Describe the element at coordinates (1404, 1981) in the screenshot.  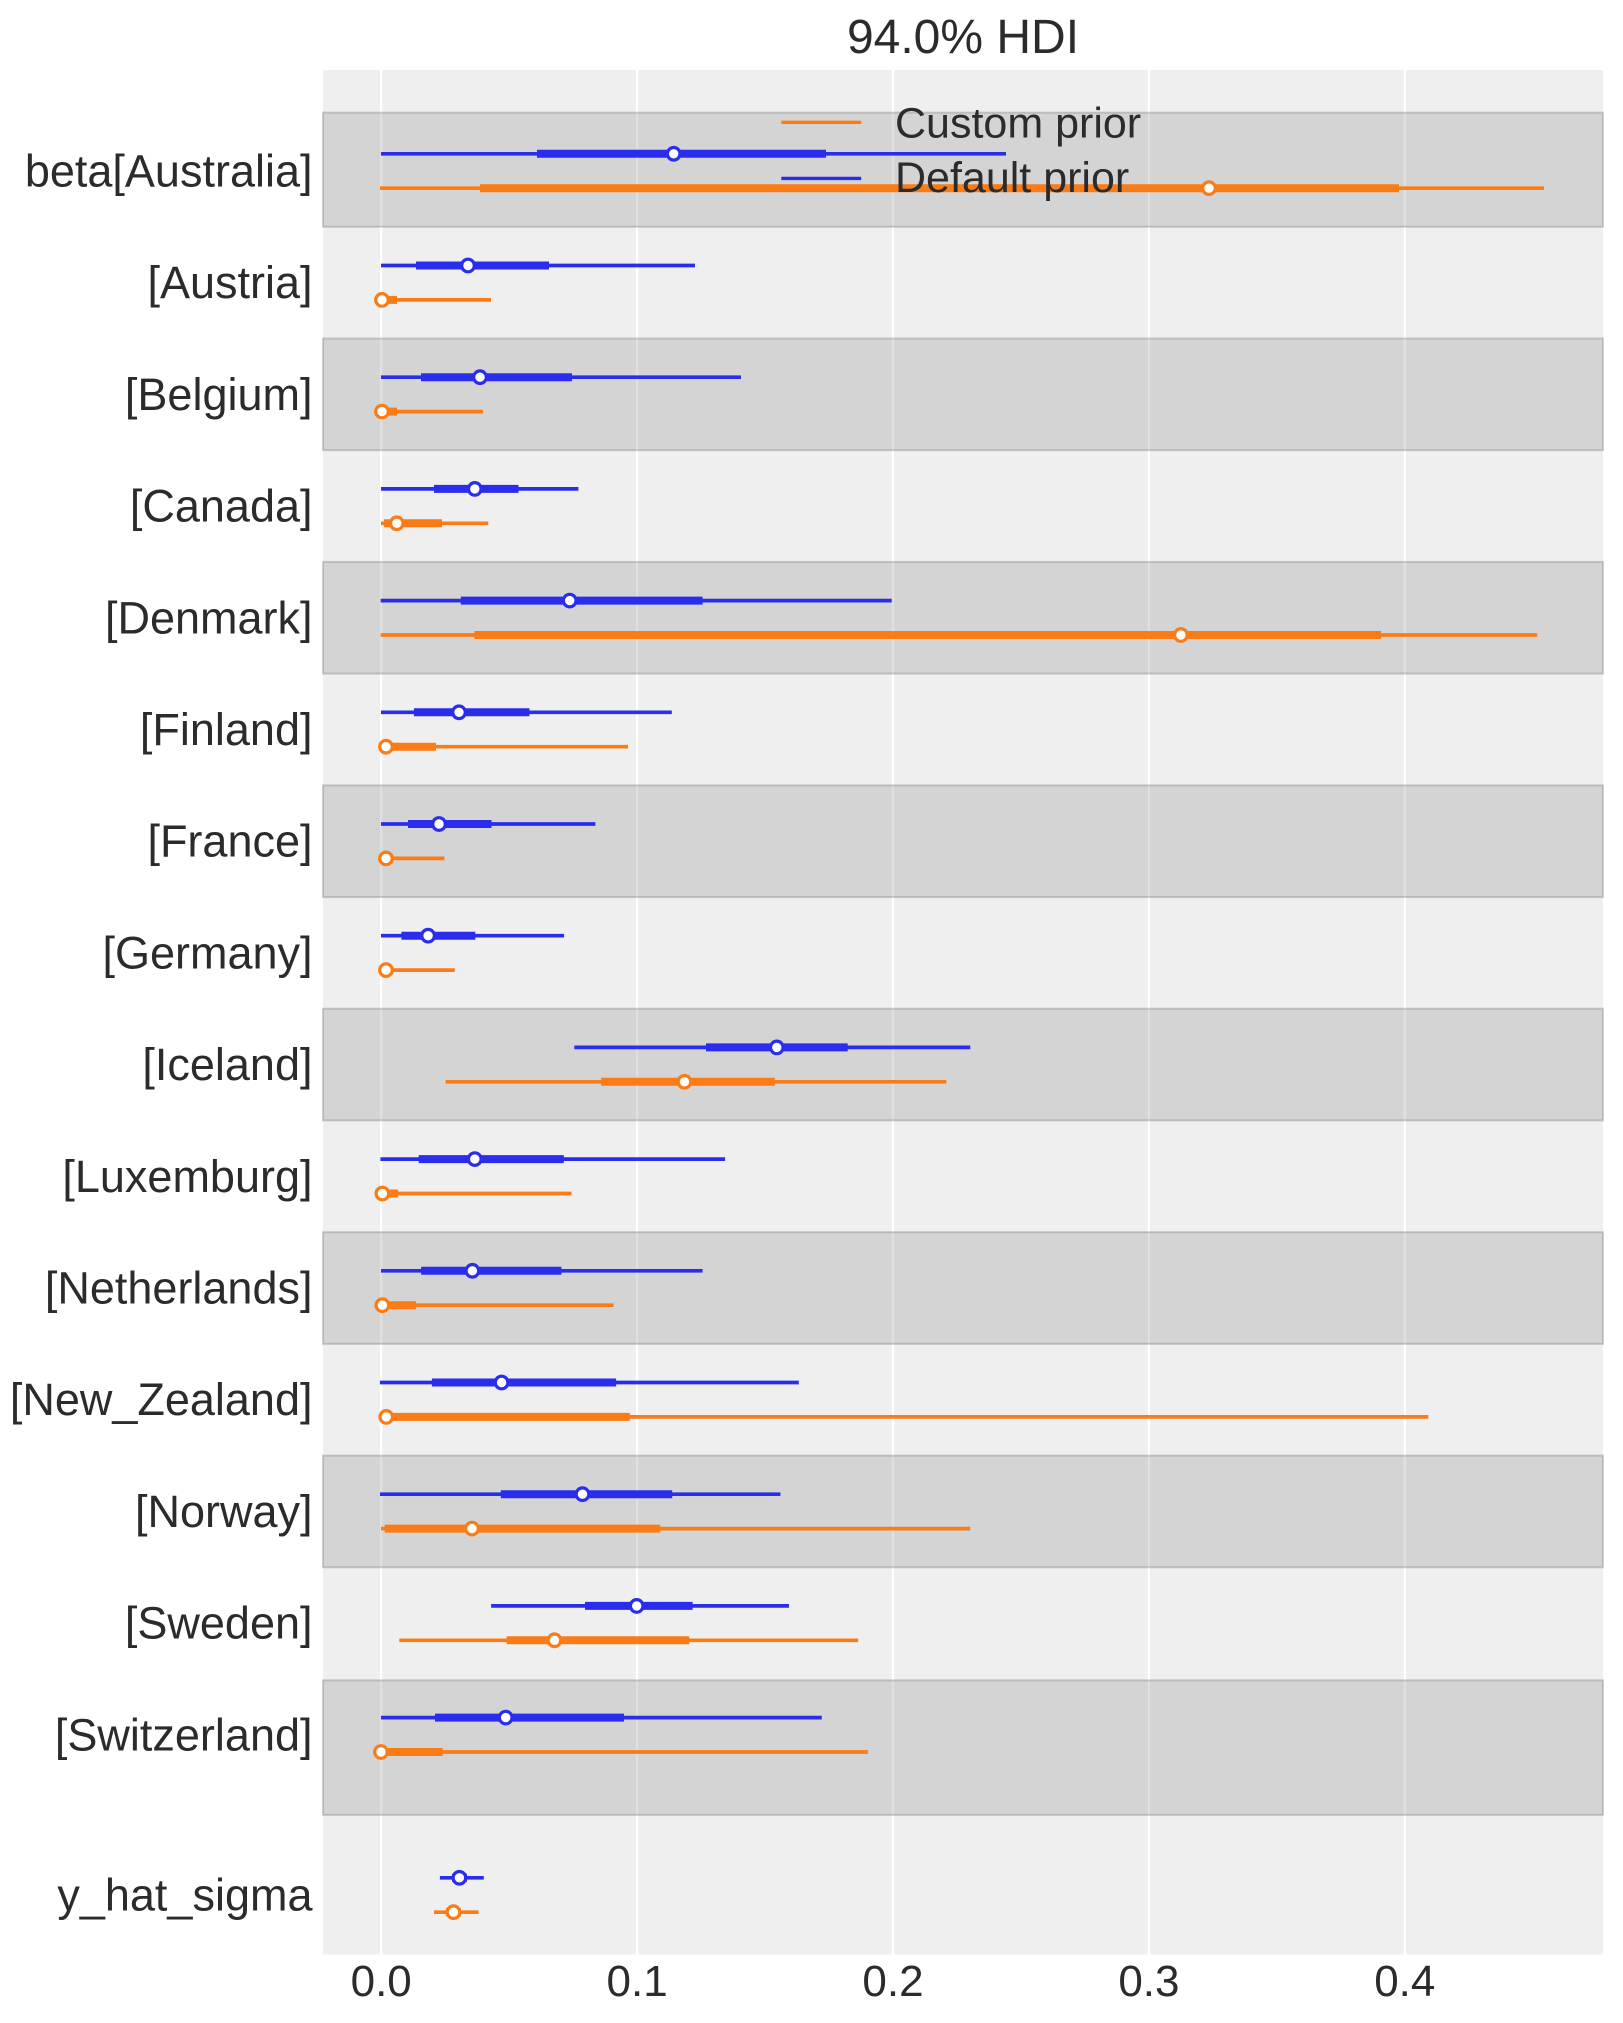
I see `svg-text: 0.4` at that location.